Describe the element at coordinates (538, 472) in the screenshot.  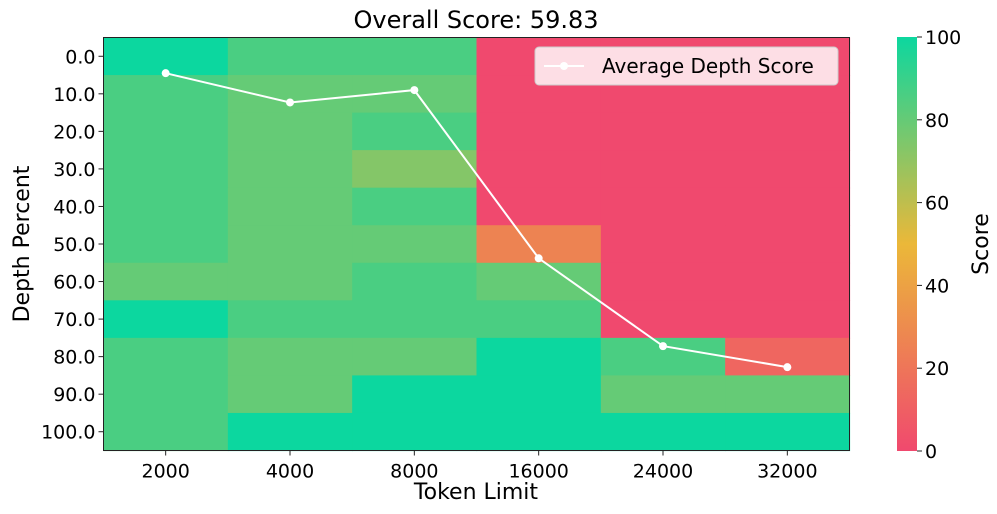
I see `x-tick-label: 16000` at that location.